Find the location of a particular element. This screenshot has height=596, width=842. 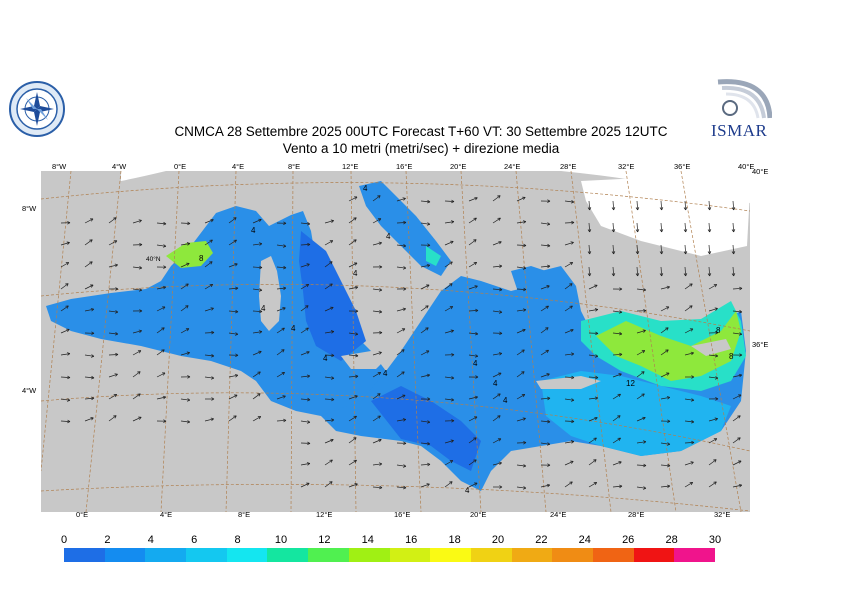

contour-label: 4 is located at coordinates (355, 273).